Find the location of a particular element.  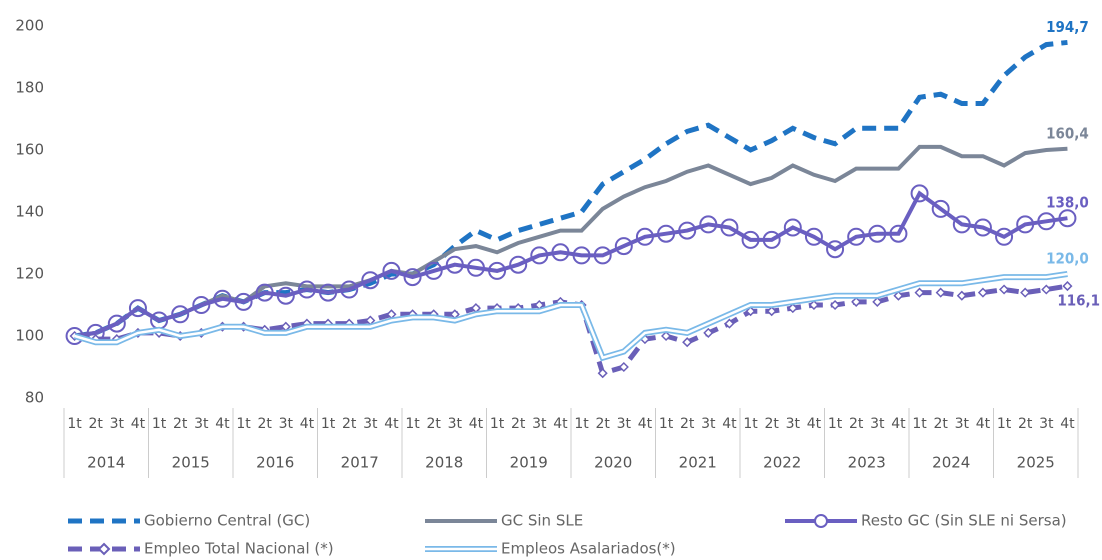

year-label: 2016 is located at coordinates (275, 463).